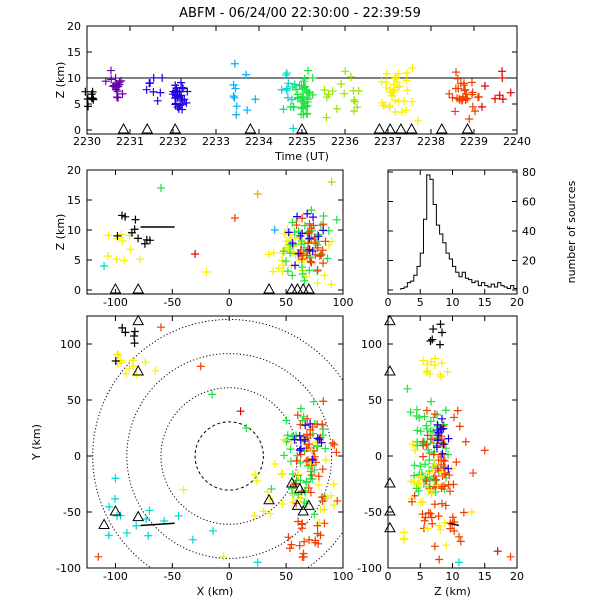  Describe the element at coordinates (115, 510) in the screenshot. I see `plan-view-station-marker` at that location.